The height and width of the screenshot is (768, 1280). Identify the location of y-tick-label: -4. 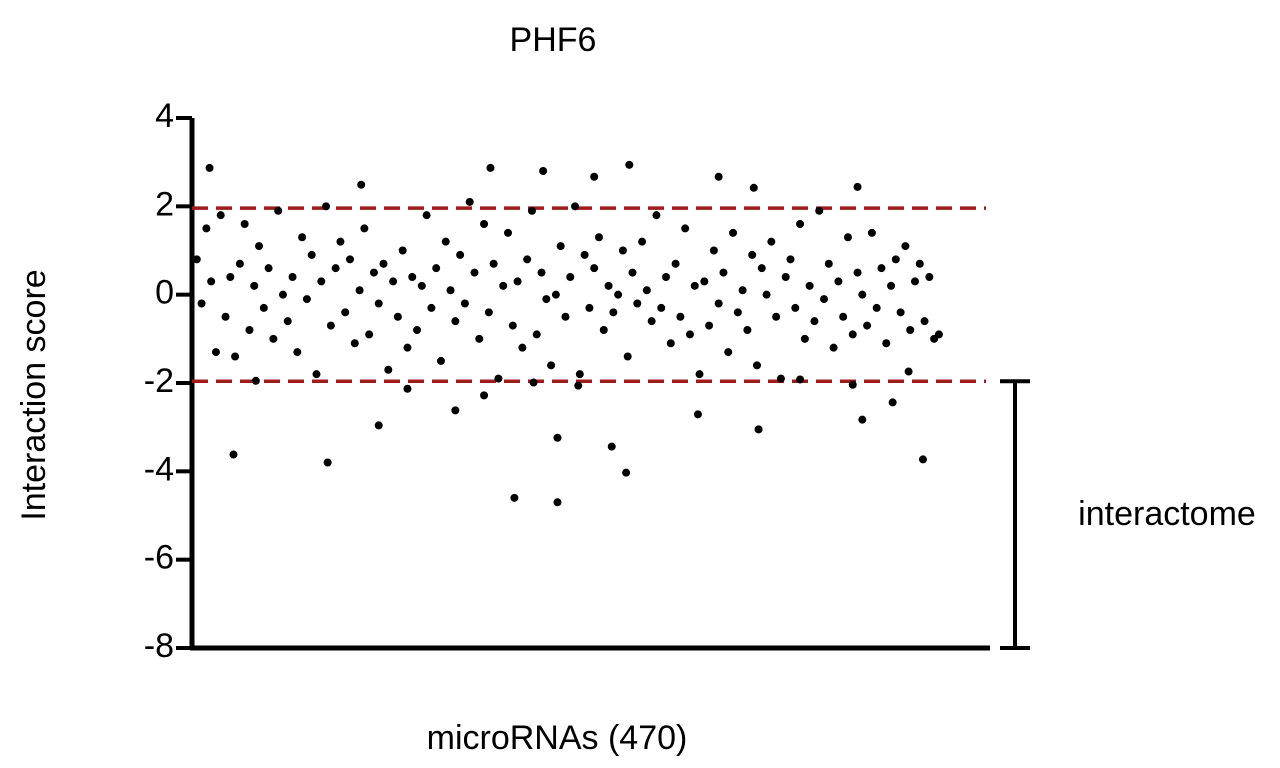
(159, 469).